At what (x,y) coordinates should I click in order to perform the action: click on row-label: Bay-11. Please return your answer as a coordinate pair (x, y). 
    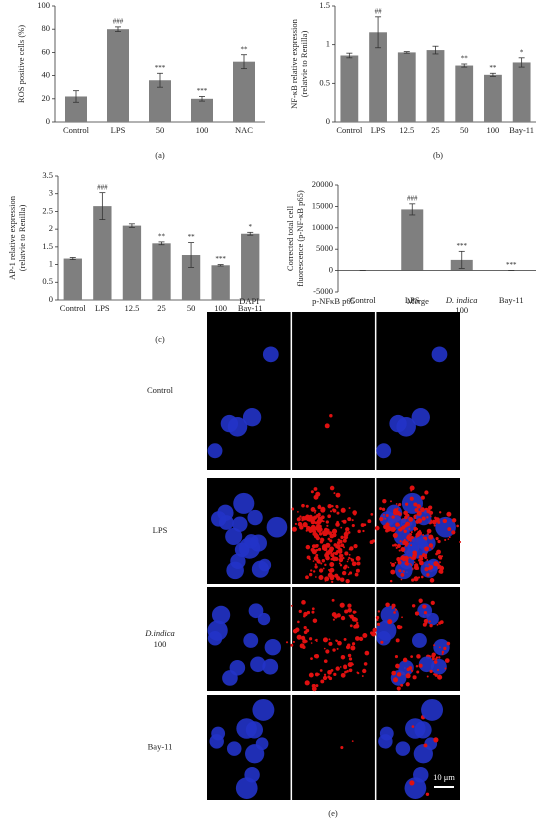
    Looking at the image, I should click on (160, 746).